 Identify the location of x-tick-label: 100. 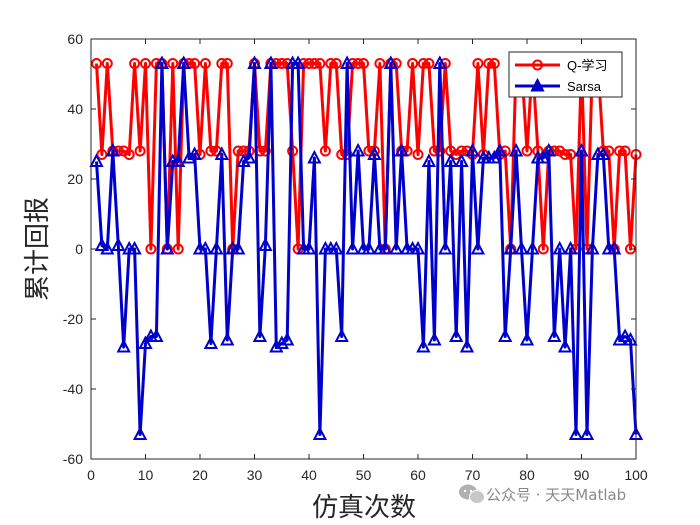
(636, 475).